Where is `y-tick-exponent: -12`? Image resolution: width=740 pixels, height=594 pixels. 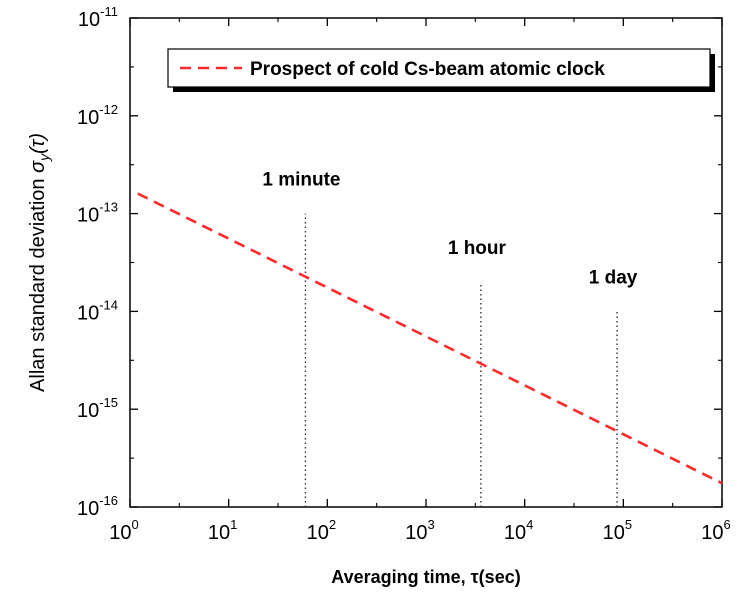
y-tick-exponent: -12 is located at coordinates (108, 109).